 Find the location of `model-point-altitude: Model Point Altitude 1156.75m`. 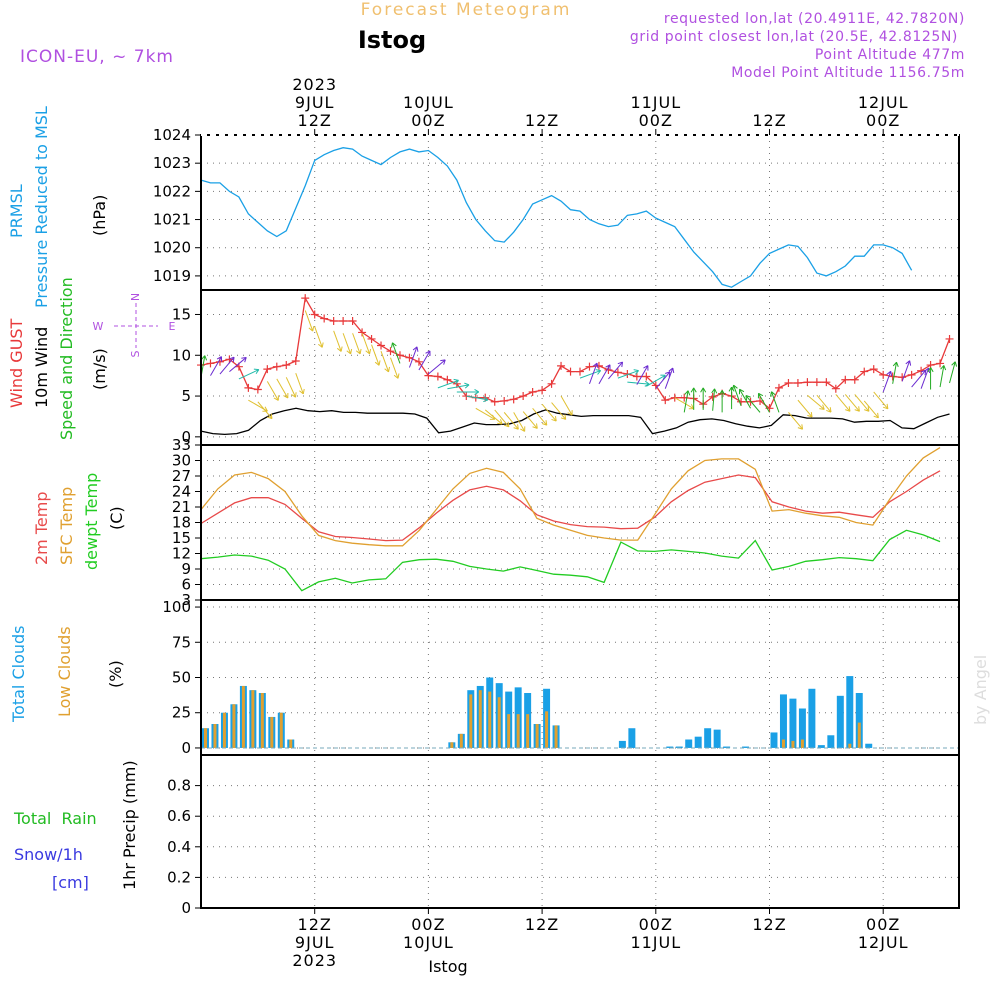

model-point-altitude: Model Point Altitude 1156.75m is located at coordinates (848, 73).